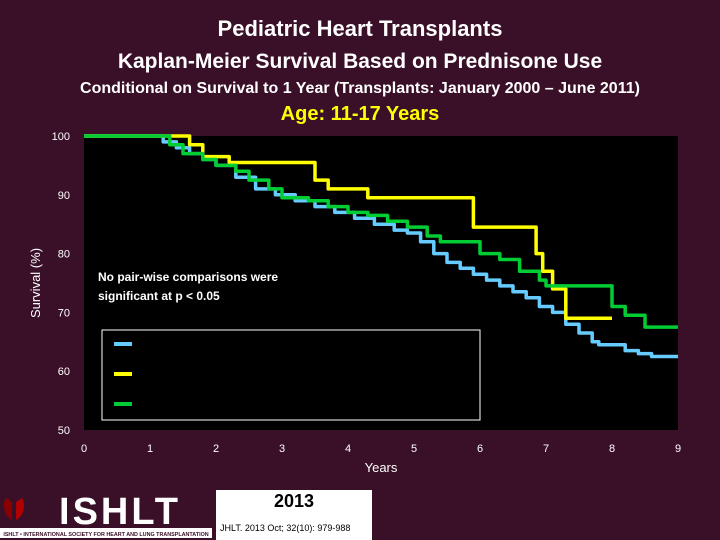 This screenshot has width=720, height=540. Describe the element at coordinates (294, 515) in the screenshot. I see `reference-box: 2013 JHLT. 2013 Oct; 32(10): 979-988` at that location.